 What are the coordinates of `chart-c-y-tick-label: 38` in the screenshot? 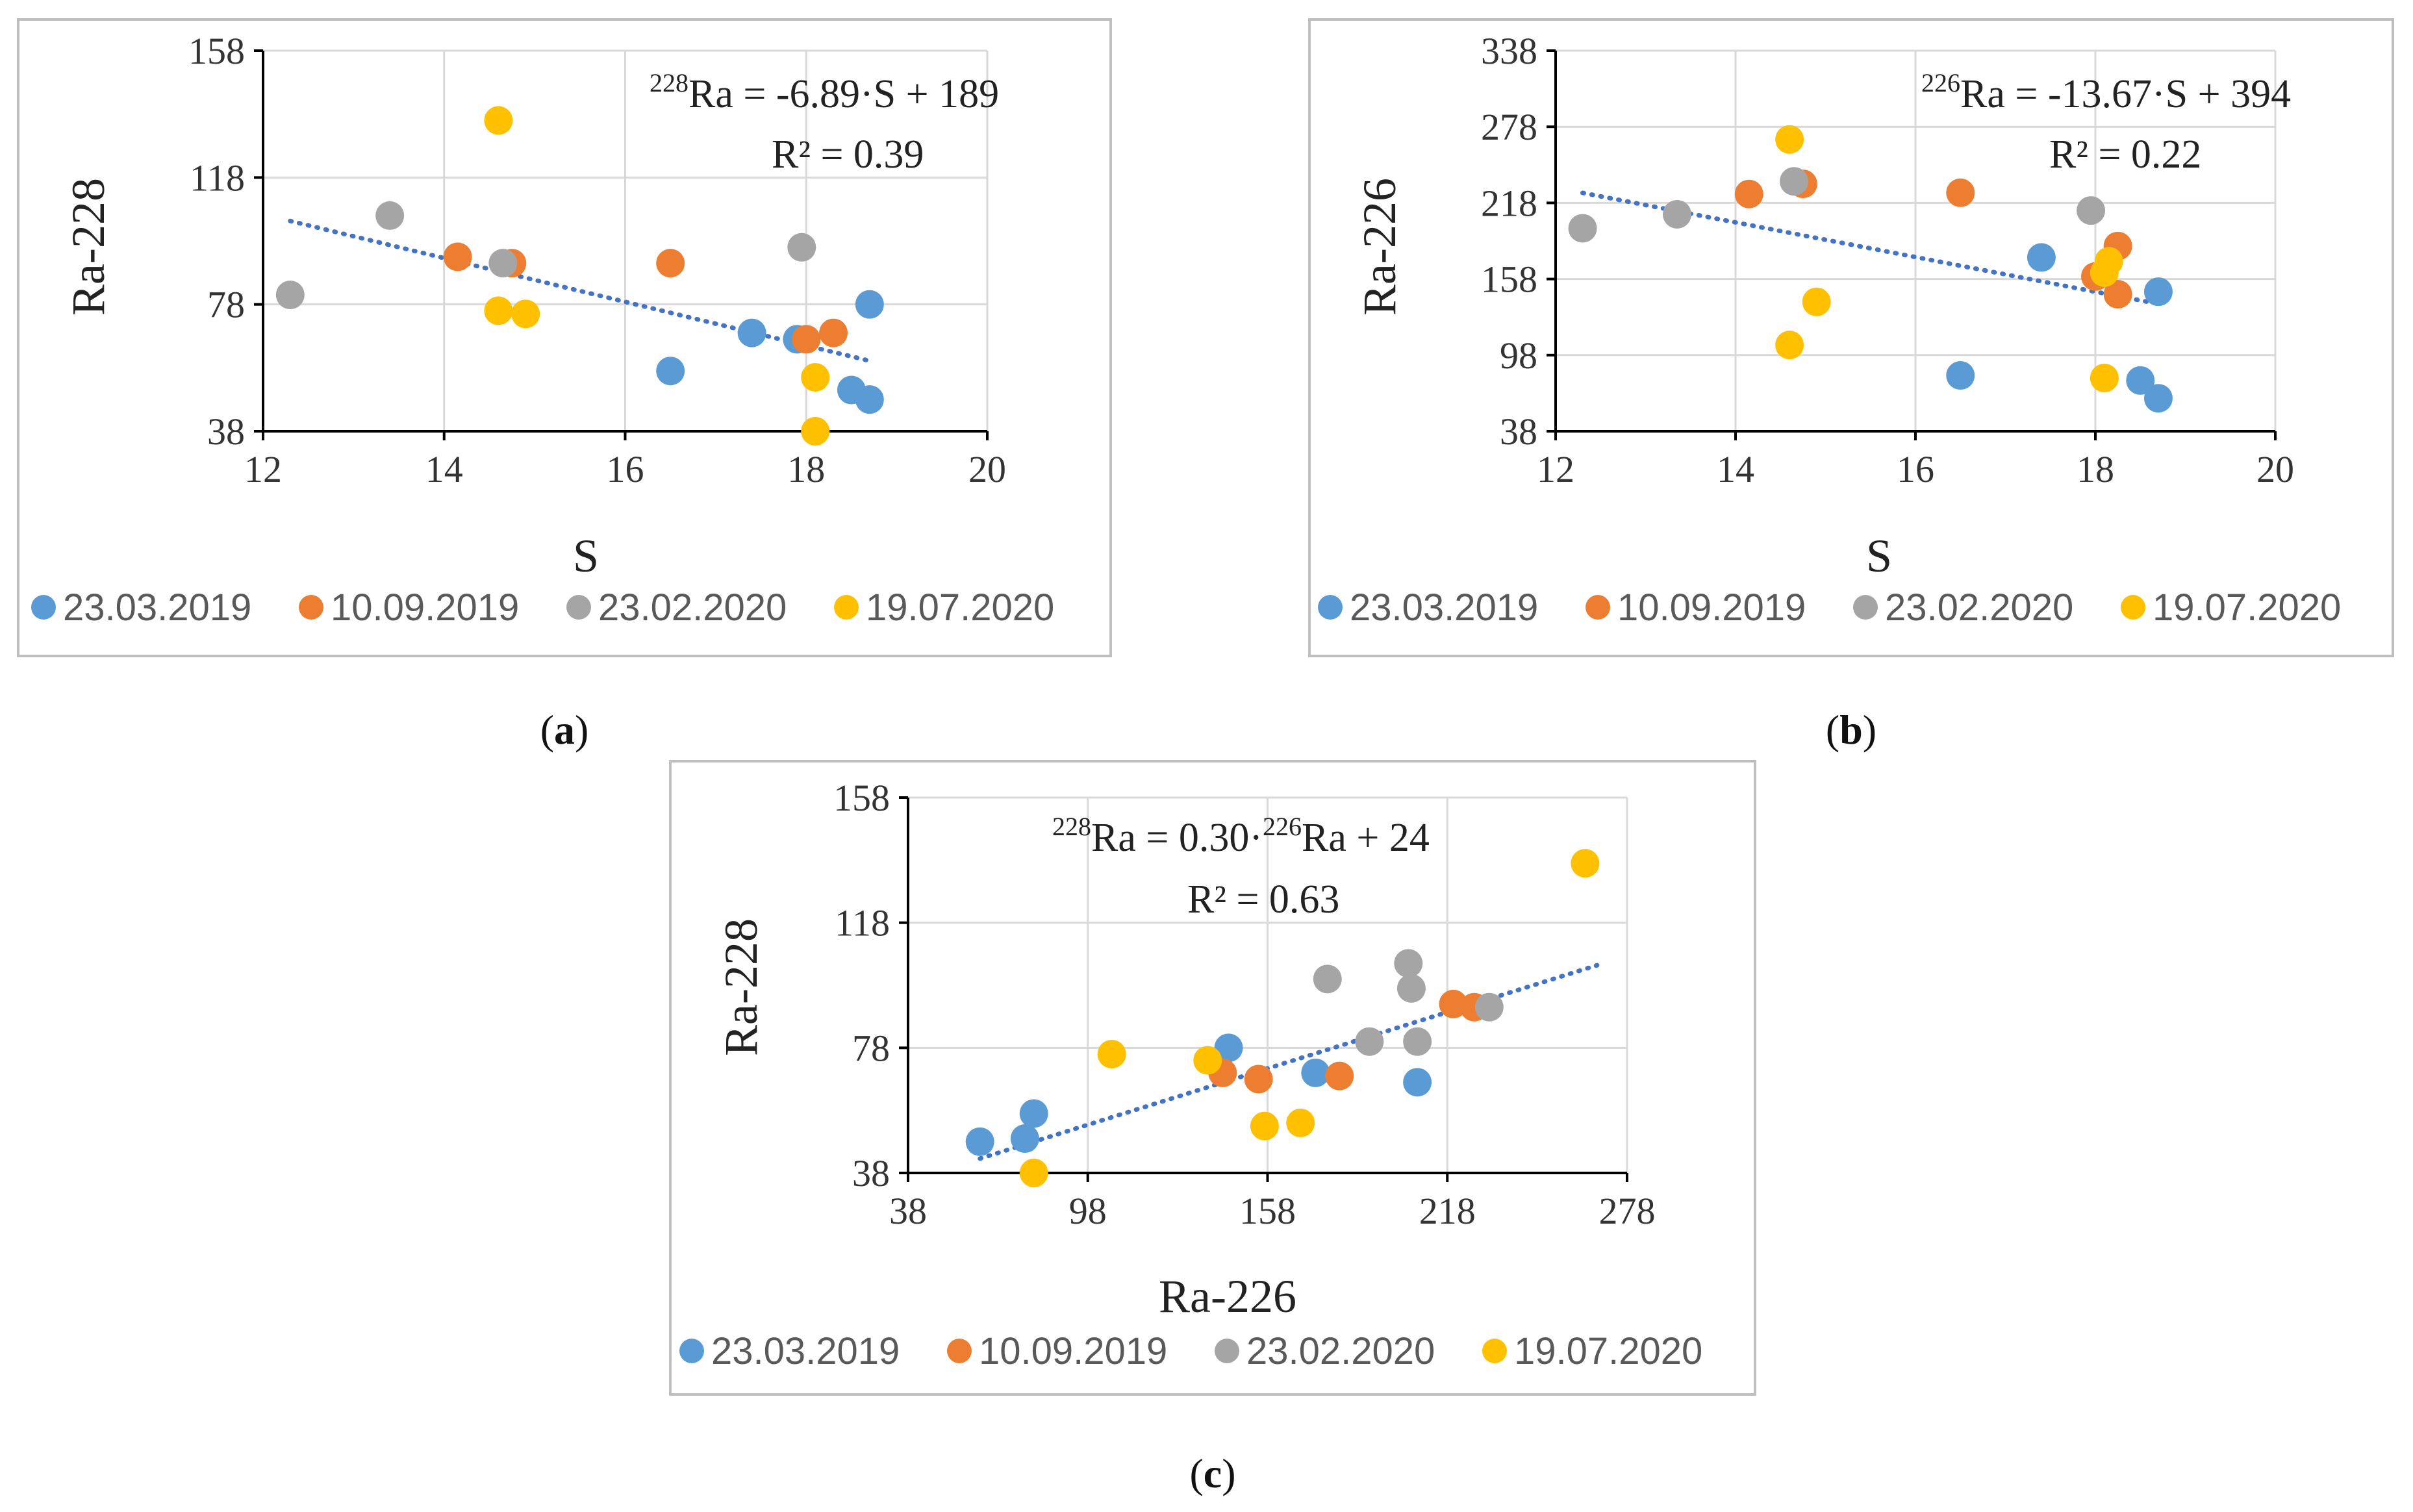 It's located at (871, 1173).